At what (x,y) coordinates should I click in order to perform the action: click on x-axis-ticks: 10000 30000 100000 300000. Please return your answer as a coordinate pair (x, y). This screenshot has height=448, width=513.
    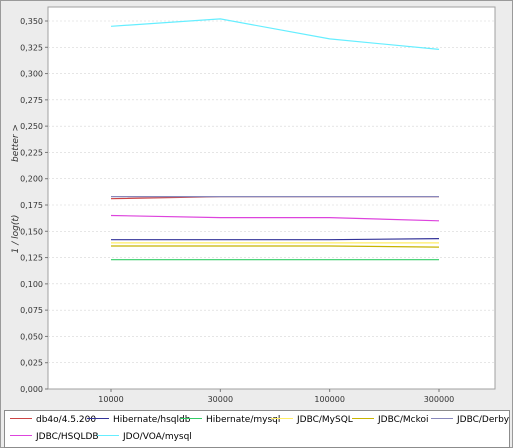
    Looking at the image, I should click on (276, 396).